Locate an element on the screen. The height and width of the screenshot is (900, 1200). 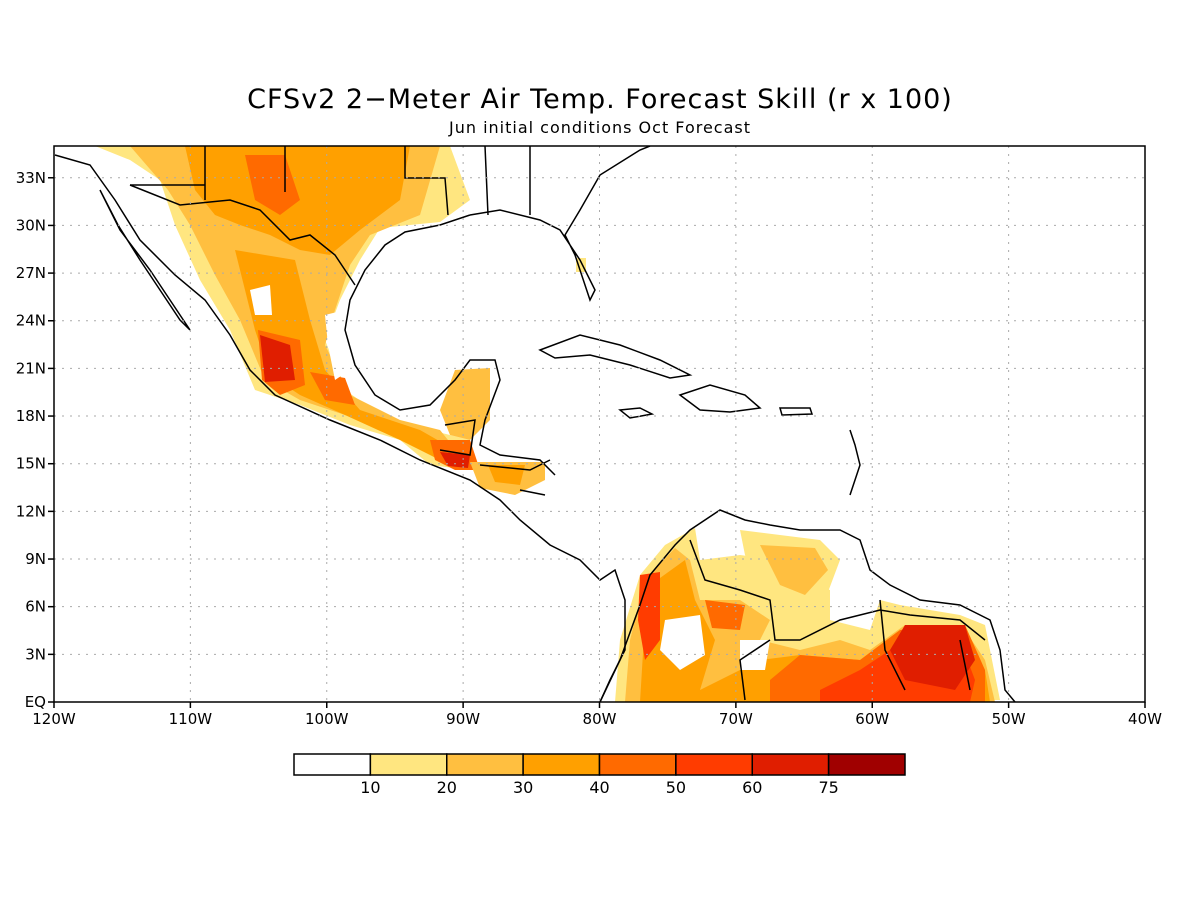
colorbar-label-4: 50 is located at coordinates (676, 787).